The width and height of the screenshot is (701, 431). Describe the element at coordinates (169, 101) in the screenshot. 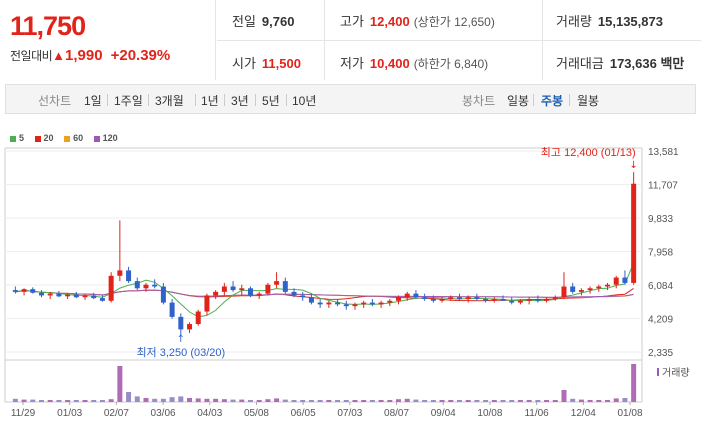

I see `period-3m: 3개월` at that location.